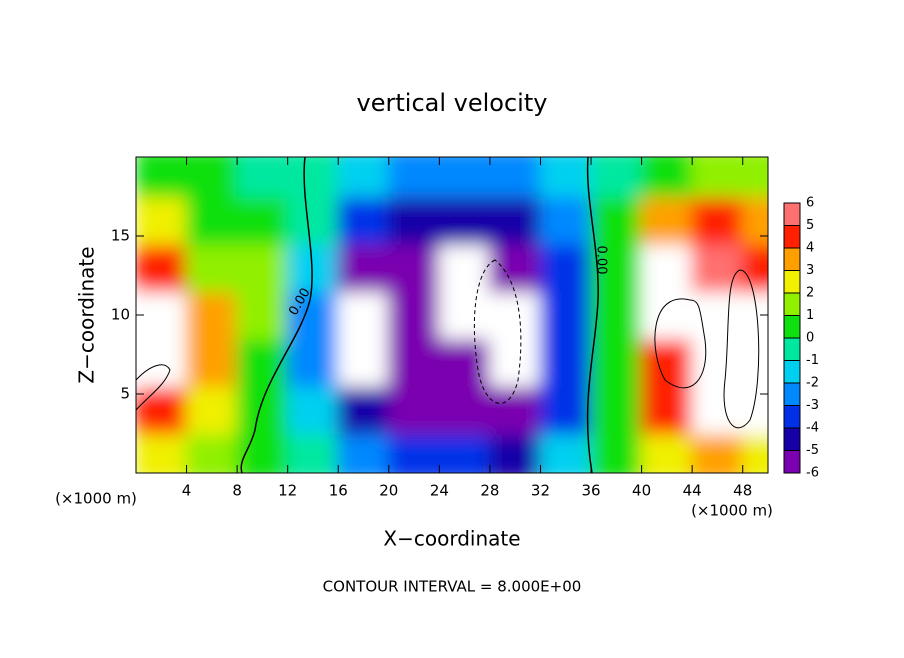  I want to click on x-tick-label: 16, so click(338, 491).